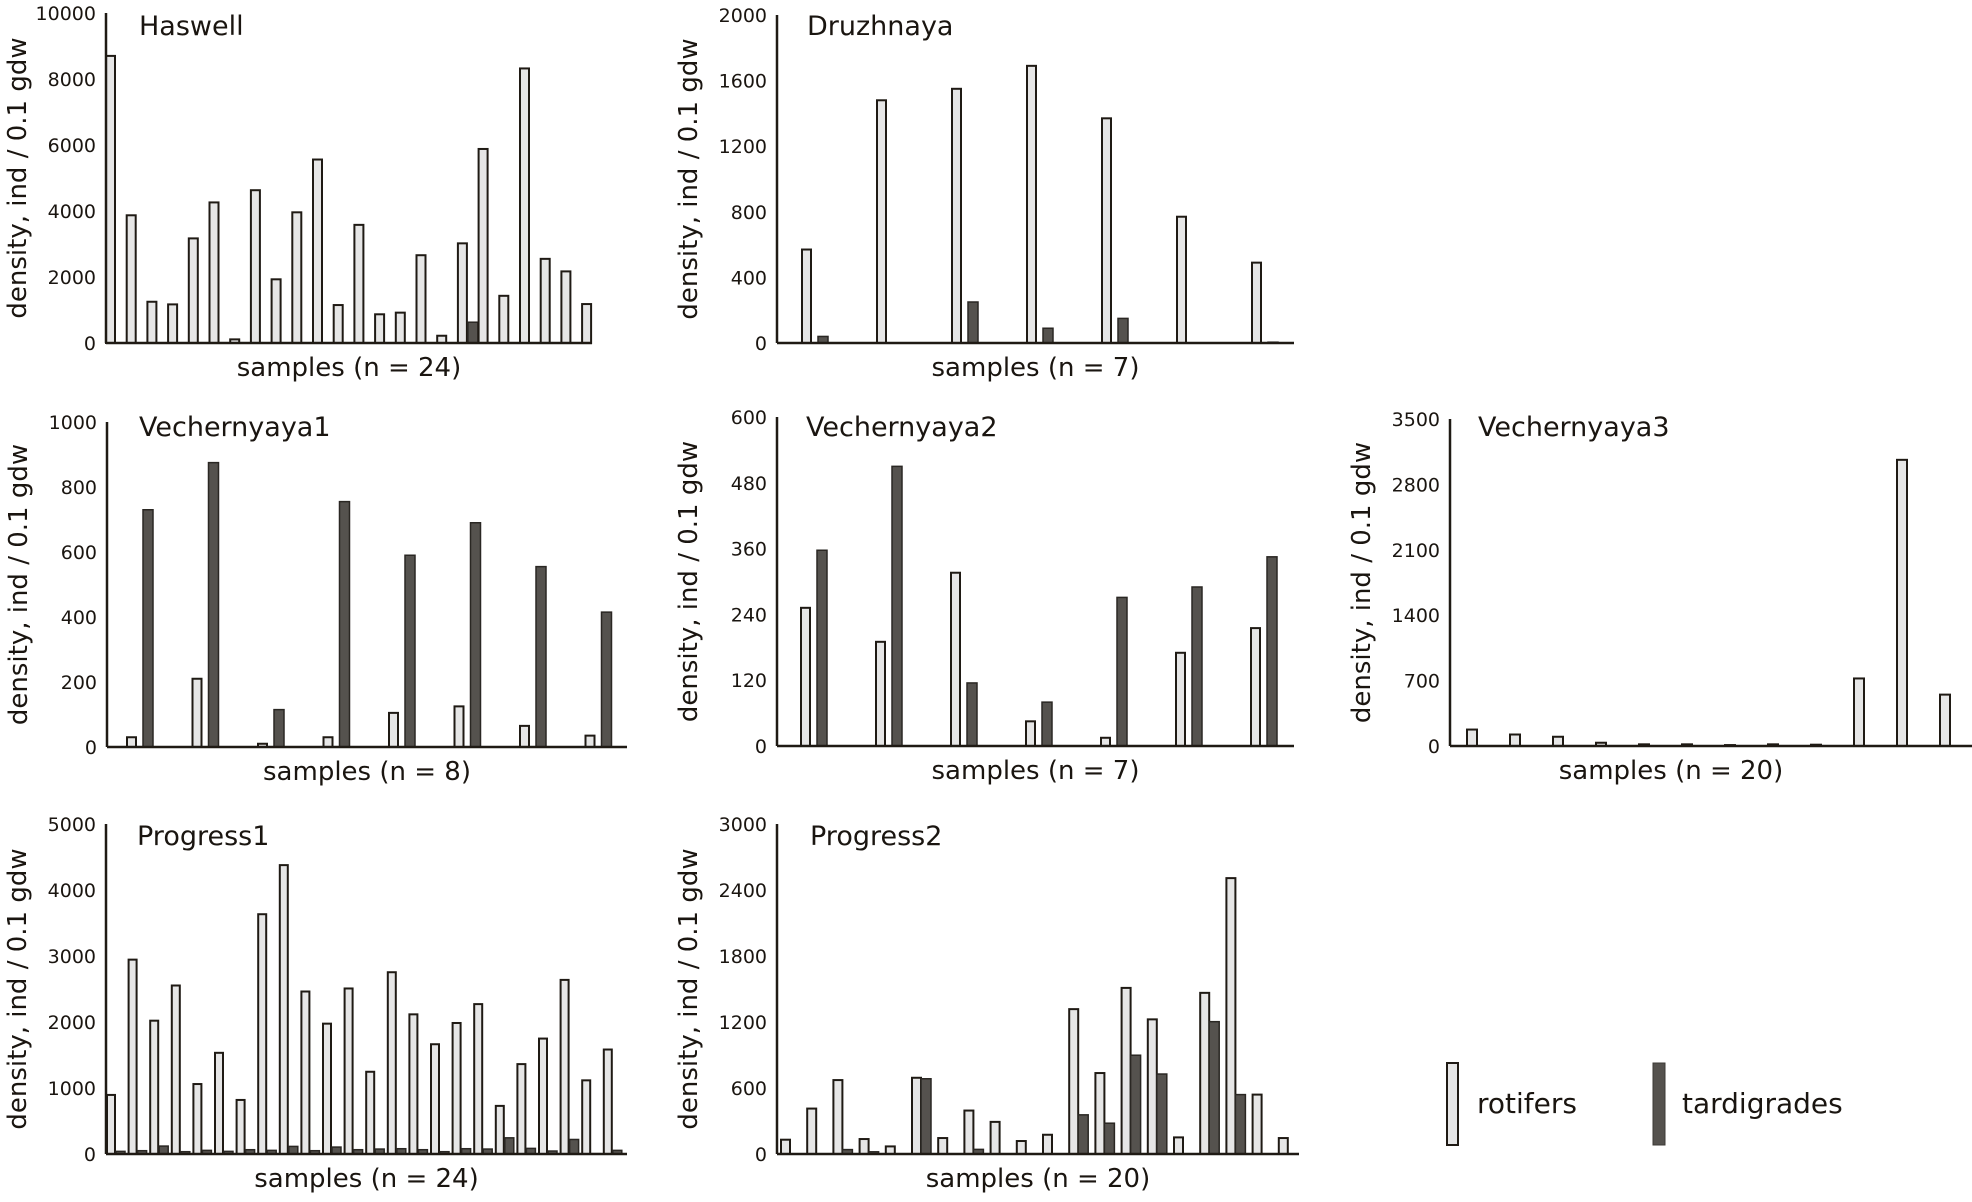  Describe the element at coordinates (1574, 427) in the screenshot. I see `panel-title: Vechernyaya3` at that location.